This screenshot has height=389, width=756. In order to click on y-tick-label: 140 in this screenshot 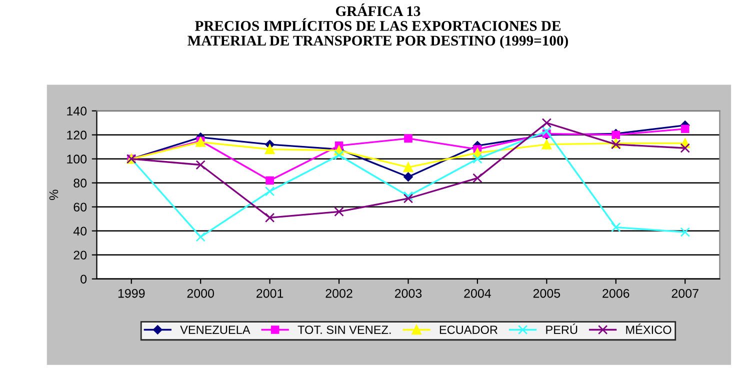, I will do `click(77, 111)`.